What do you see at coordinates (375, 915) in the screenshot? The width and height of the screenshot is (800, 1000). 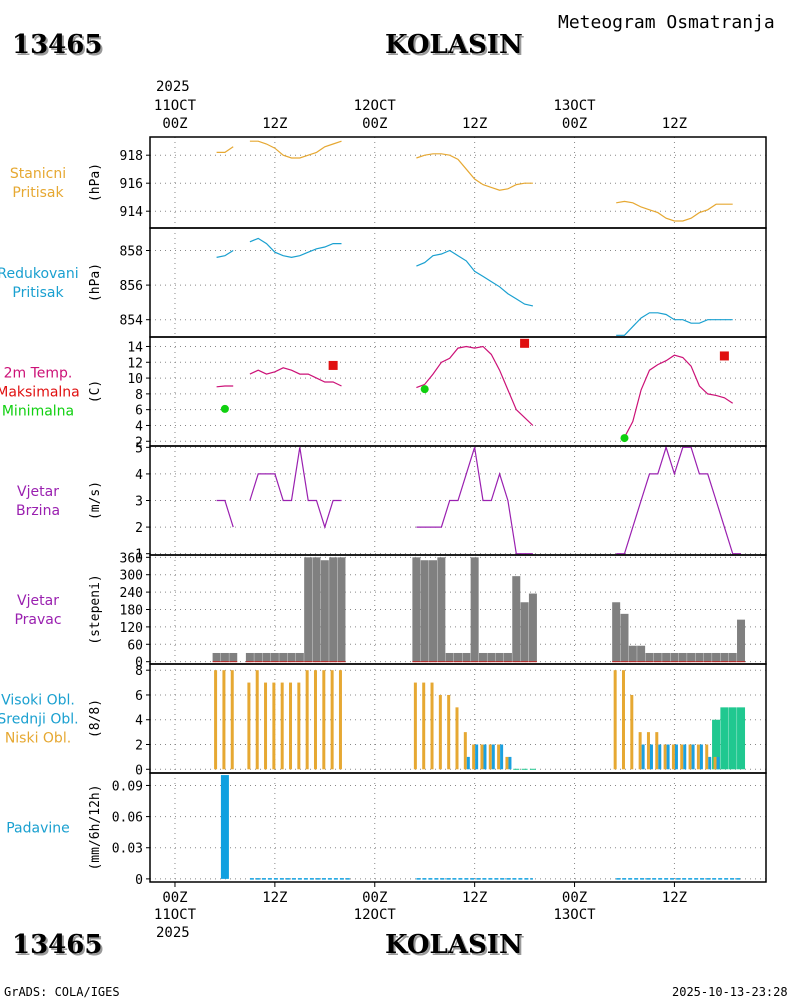 I see `bottom-date-label: 12OCT` at bounding box center [375, 915].